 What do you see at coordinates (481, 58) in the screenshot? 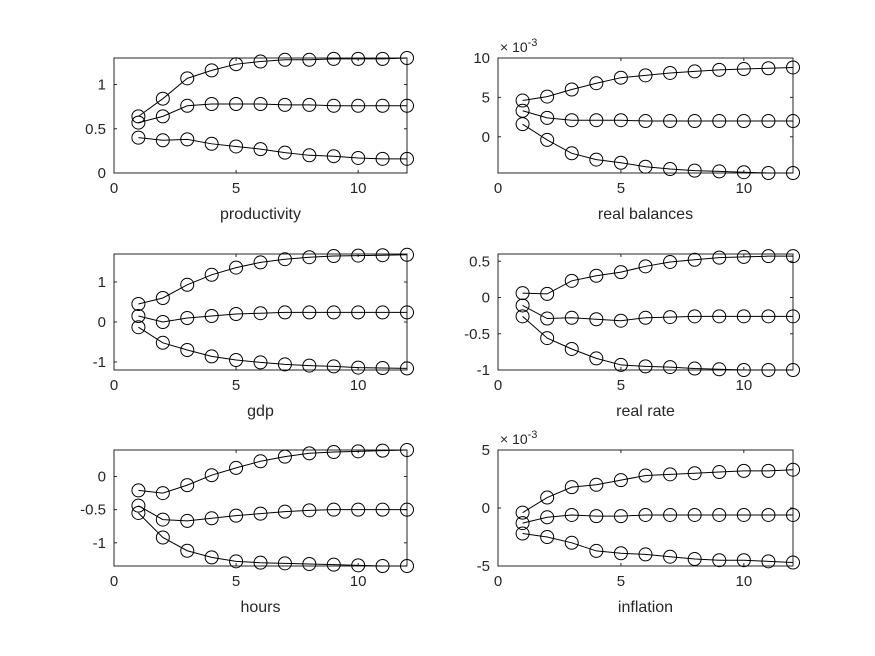
I see `y-tick-label: 10` at bounding box center [481, 58].